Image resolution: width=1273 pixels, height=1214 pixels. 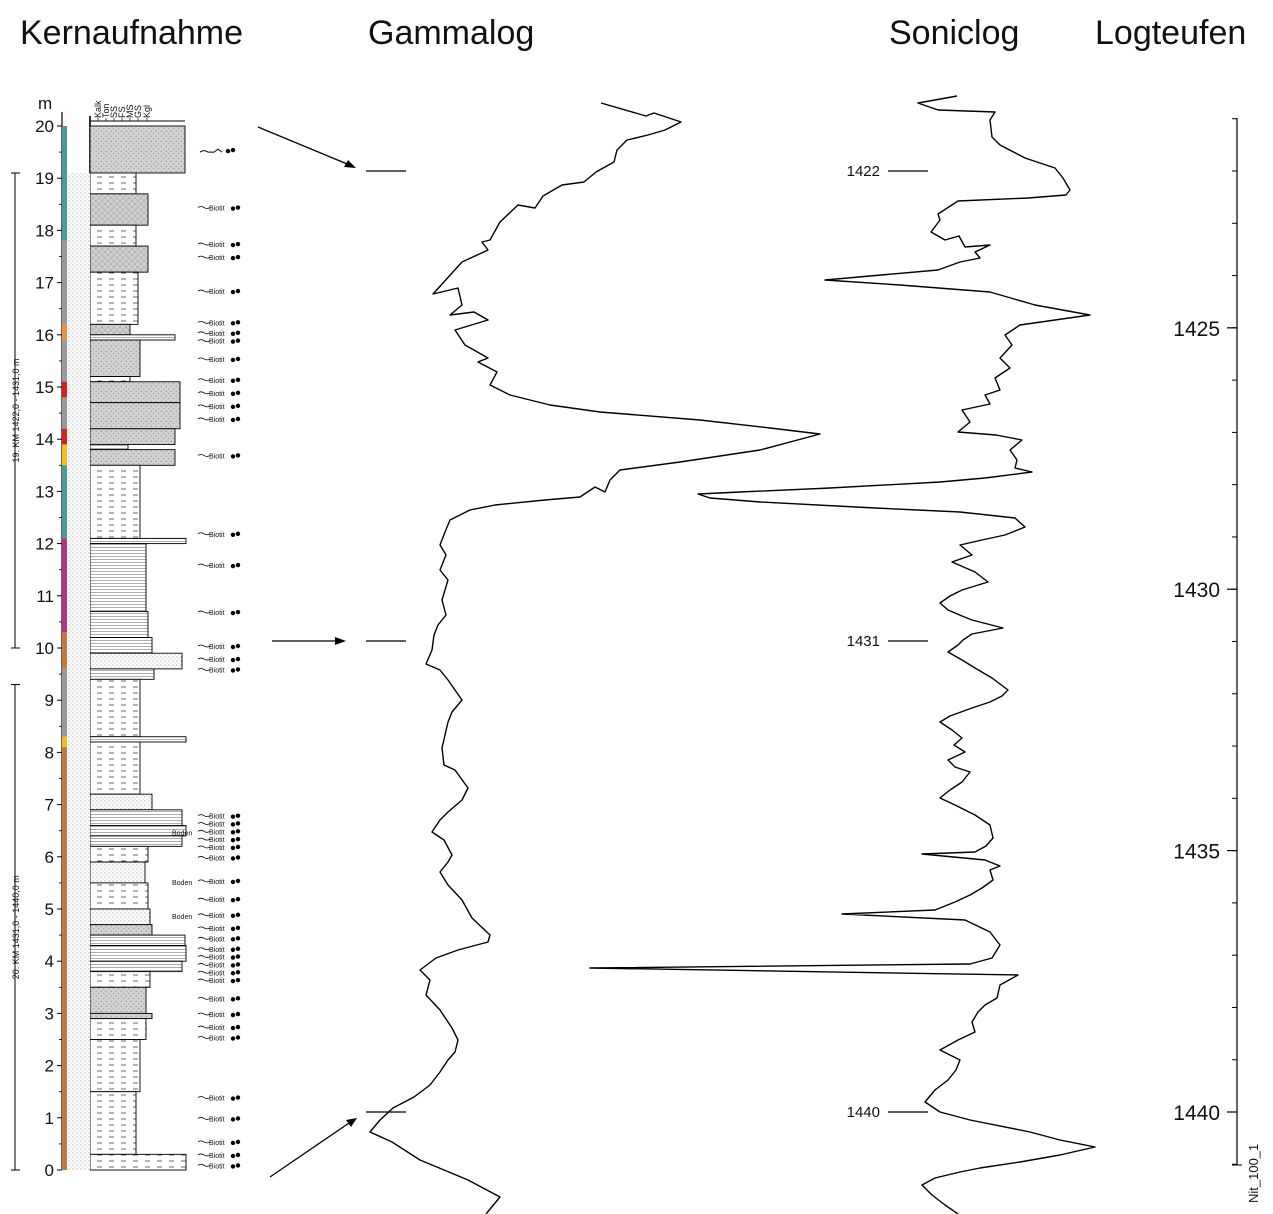 What do you see at coordinates (182, 833) in the screenshot?
I see `boden-label: Boden` at bounding box center [182, 833].